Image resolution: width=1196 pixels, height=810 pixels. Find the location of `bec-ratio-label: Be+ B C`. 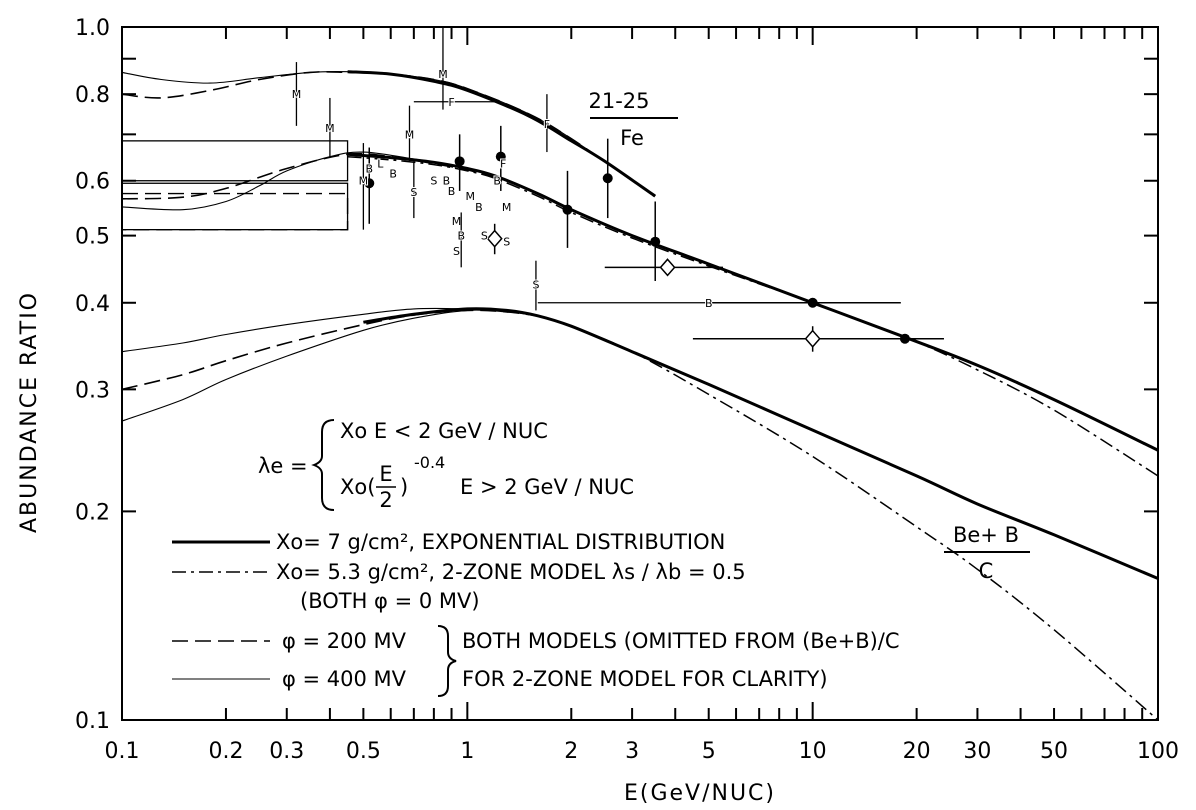

bec-ratio-label: Be+ B C is located at coordinates (987, 553).